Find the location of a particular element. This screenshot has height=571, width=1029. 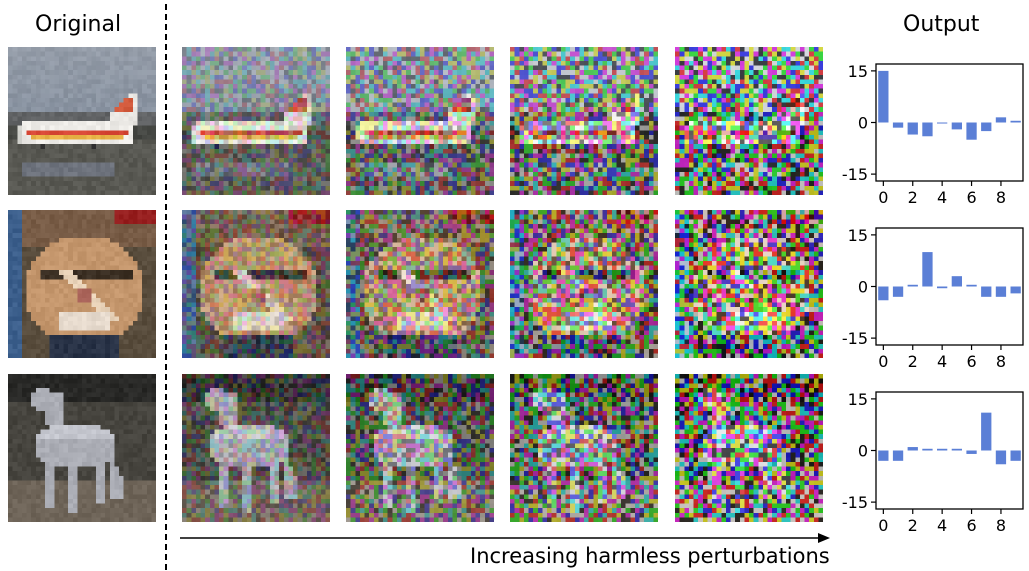

output-bar-chart-1: 15 0 -15 0 2 4 6 8 is located at coordinates (933, 140).